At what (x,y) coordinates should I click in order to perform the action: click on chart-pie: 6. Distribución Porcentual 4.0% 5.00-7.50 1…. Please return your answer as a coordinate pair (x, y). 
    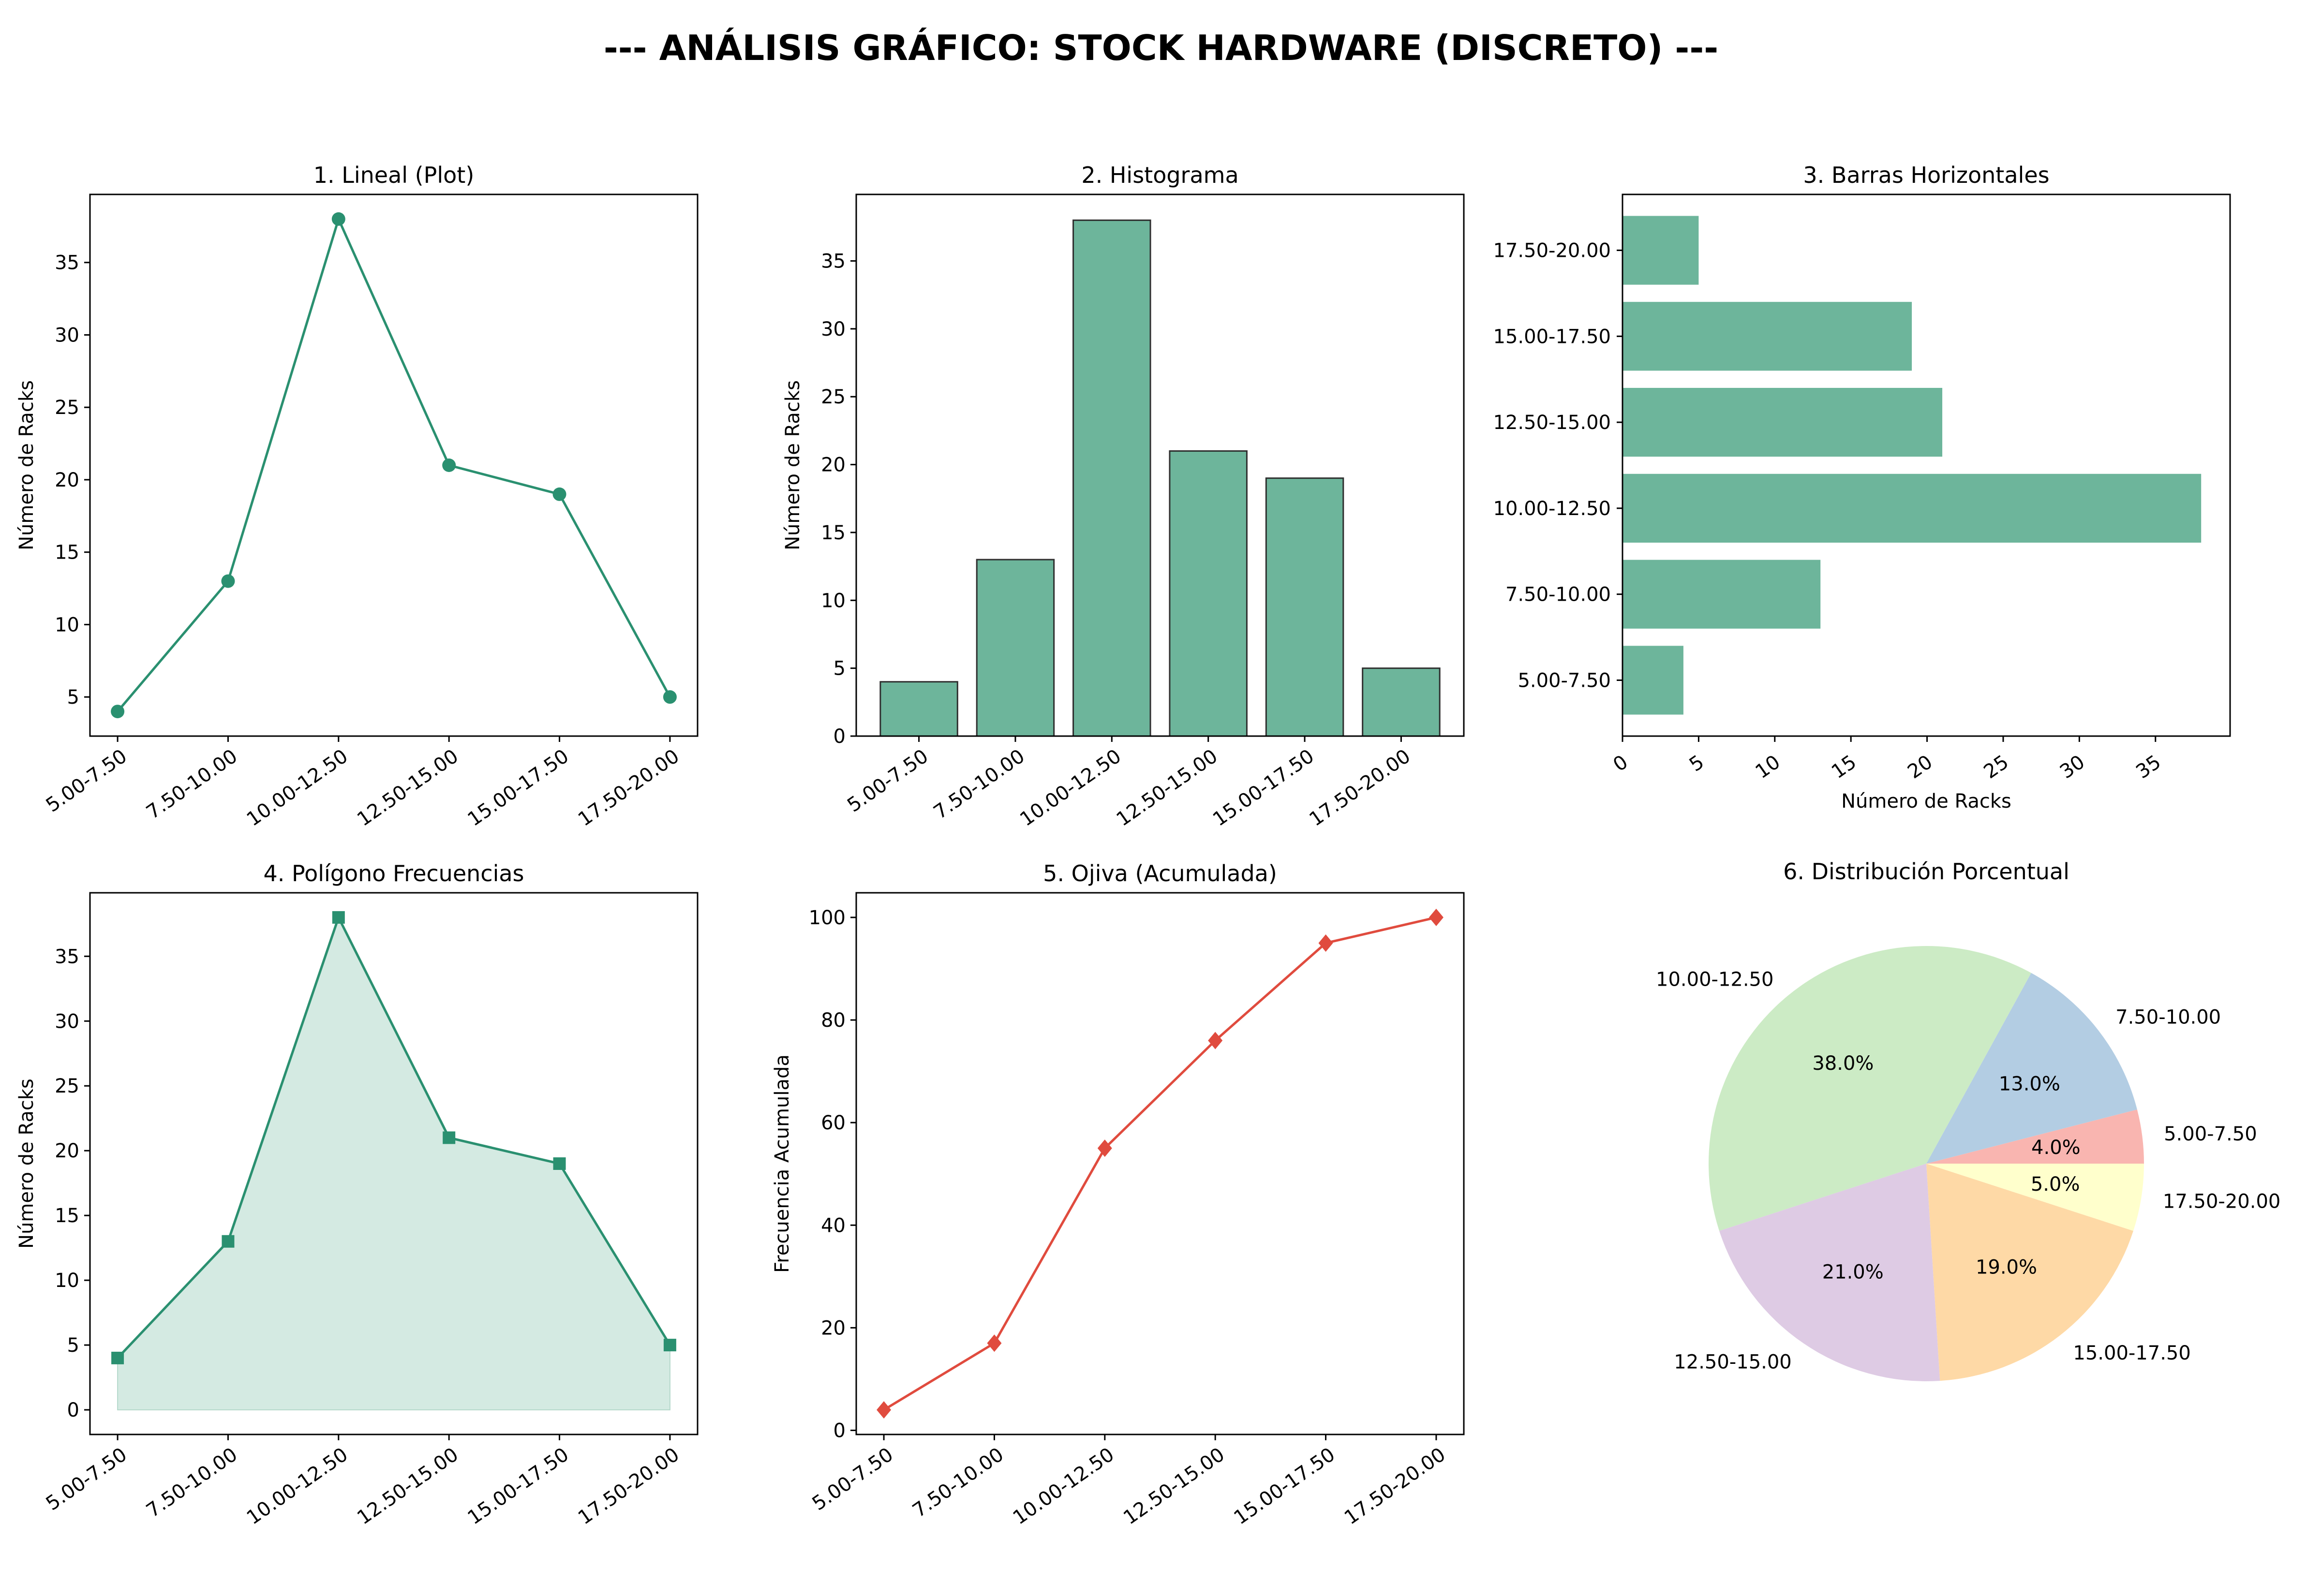
    Looking at the image, I should click on (1968, 1119).